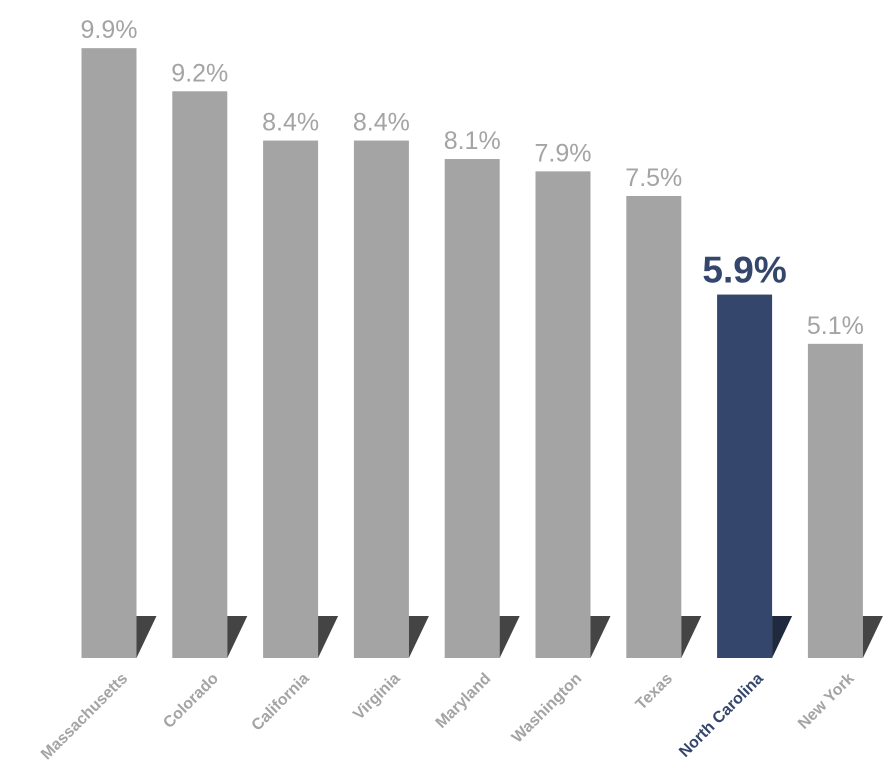  Describe the element at coordinates (200, 374) in the screenshot. I see `bar-colorado` at that location.